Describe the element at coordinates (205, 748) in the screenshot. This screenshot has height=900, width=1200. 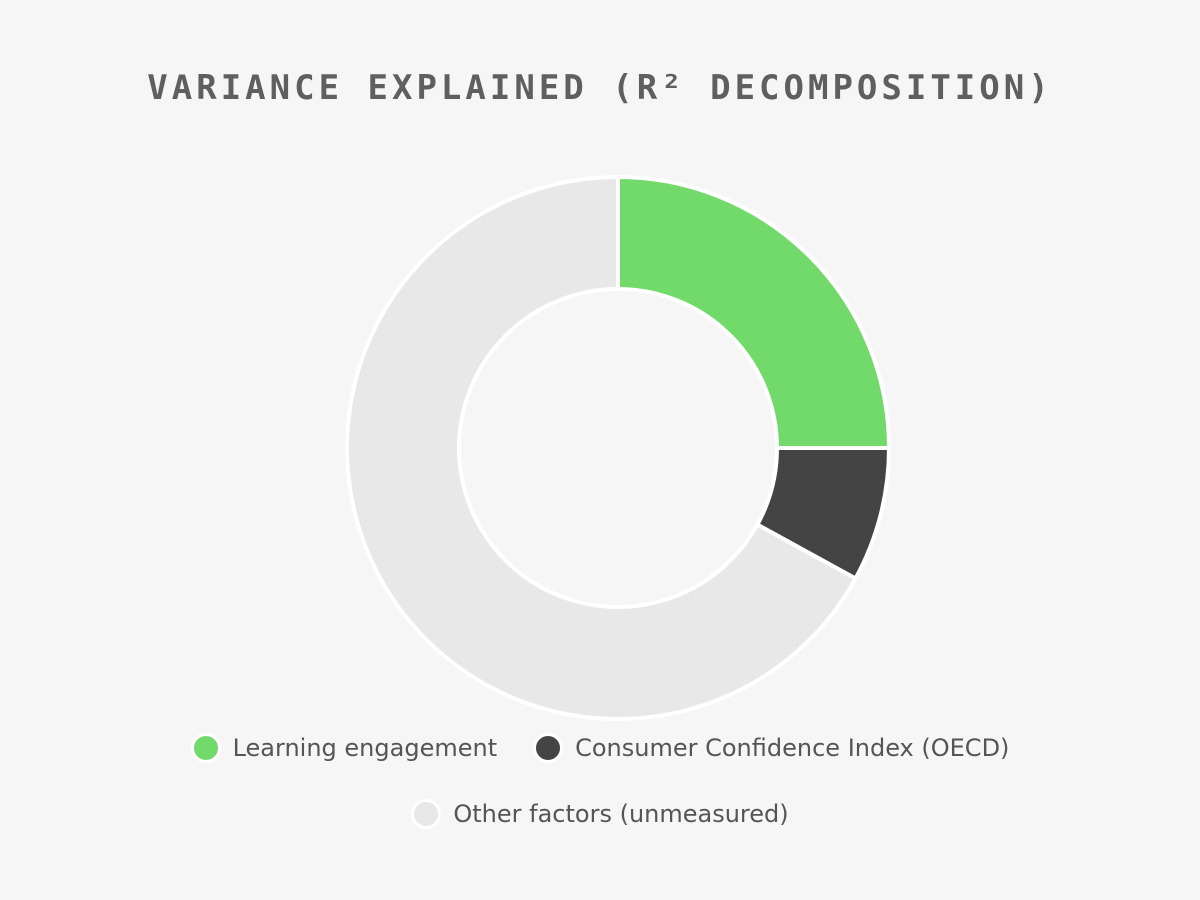
I see `legend-swatch-learning-engagement` at that location.